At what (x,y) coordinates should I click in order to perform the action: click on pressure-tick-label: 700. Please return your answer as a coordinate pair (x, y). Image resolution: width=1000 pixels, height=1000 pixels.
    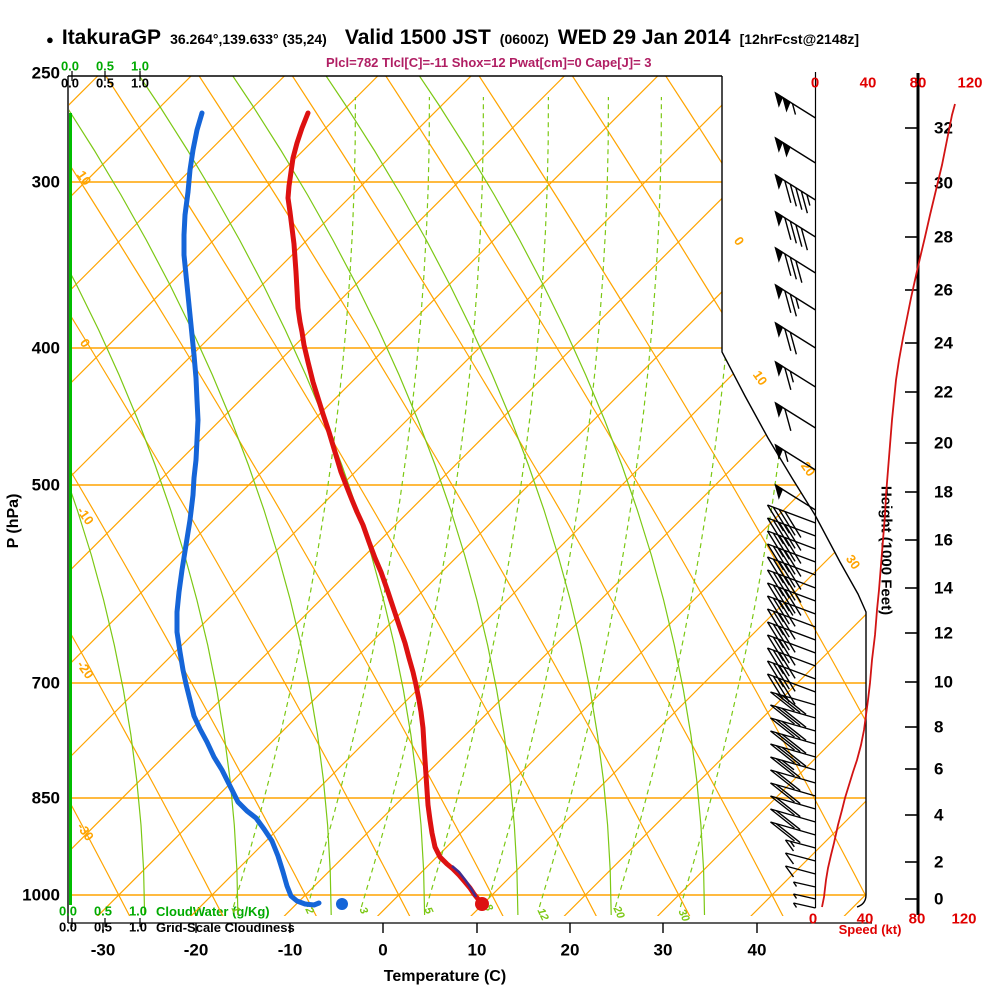
    Looking at the image, I should click on (46, 683).